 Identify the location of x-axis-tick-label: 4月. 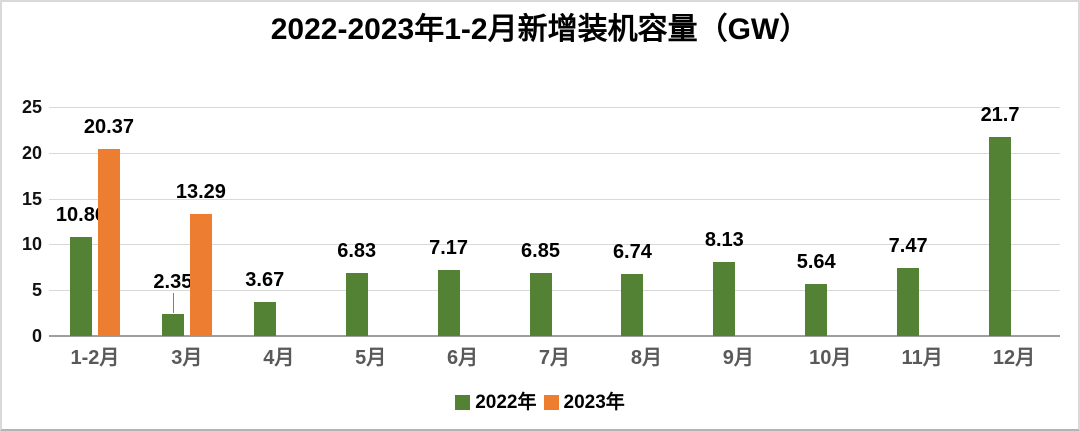
(279, 358).